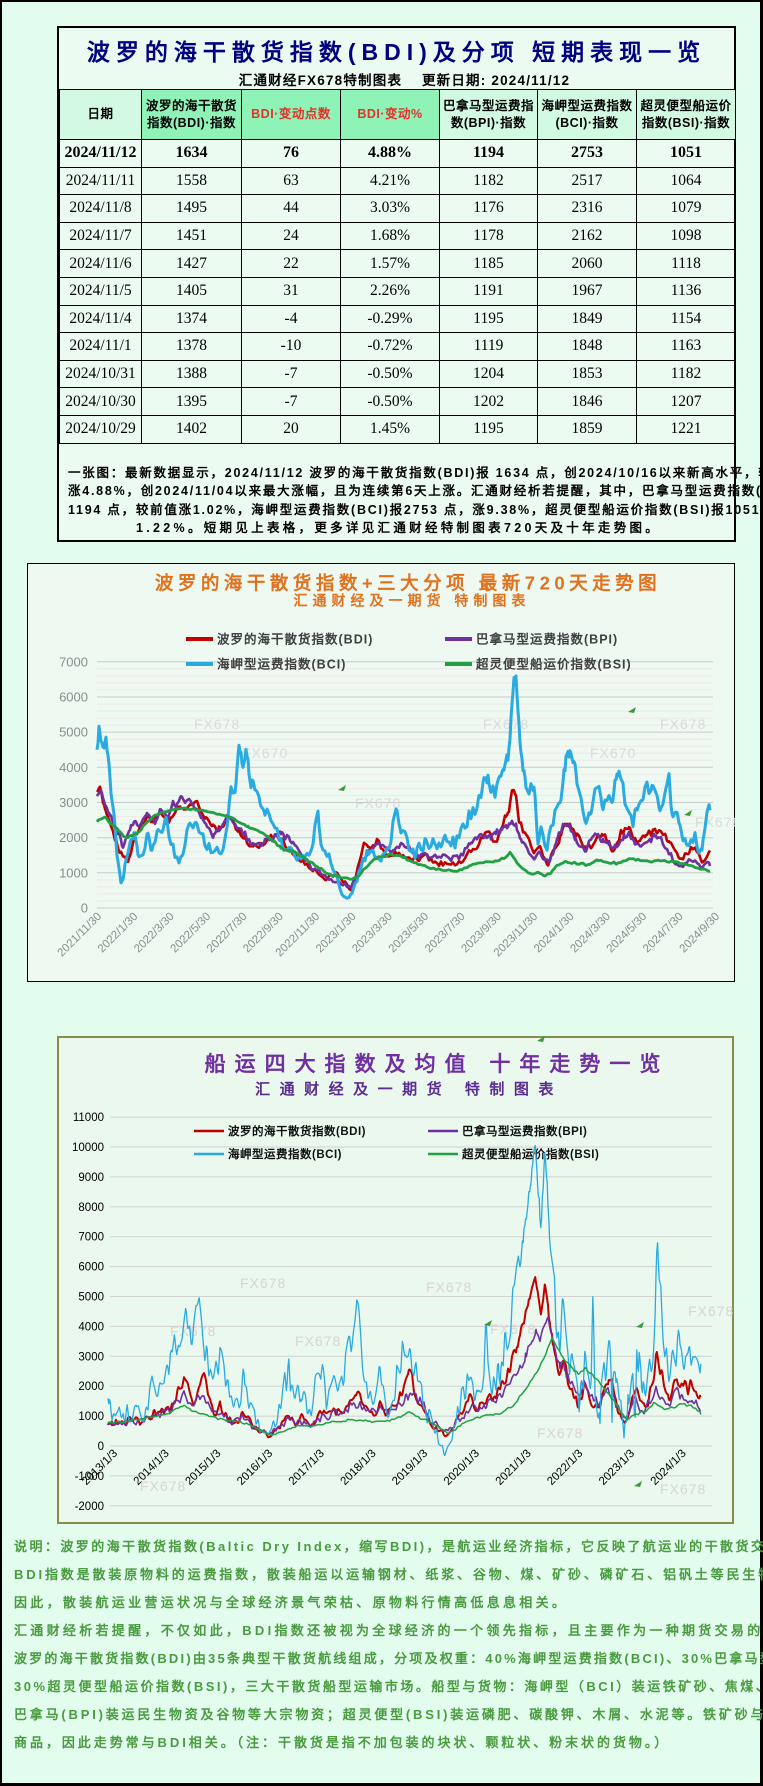 The height and width of the screenshot is (1786, 763). What do you see at coordinates (437, 1064) in the screenshot?
I see `svg-text: 船运四大指数及均值 十年走势一览` at bounding box center [437, 1064].